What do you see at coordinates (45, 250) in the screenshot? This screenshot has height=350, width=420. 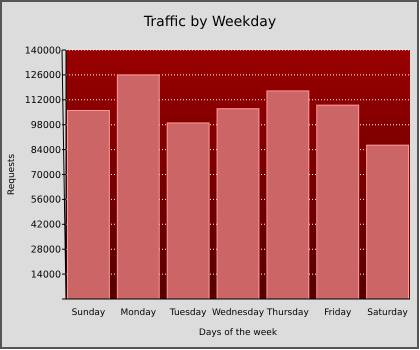 I see `y-tick-label: 28000` at bounding box center [45, 250].